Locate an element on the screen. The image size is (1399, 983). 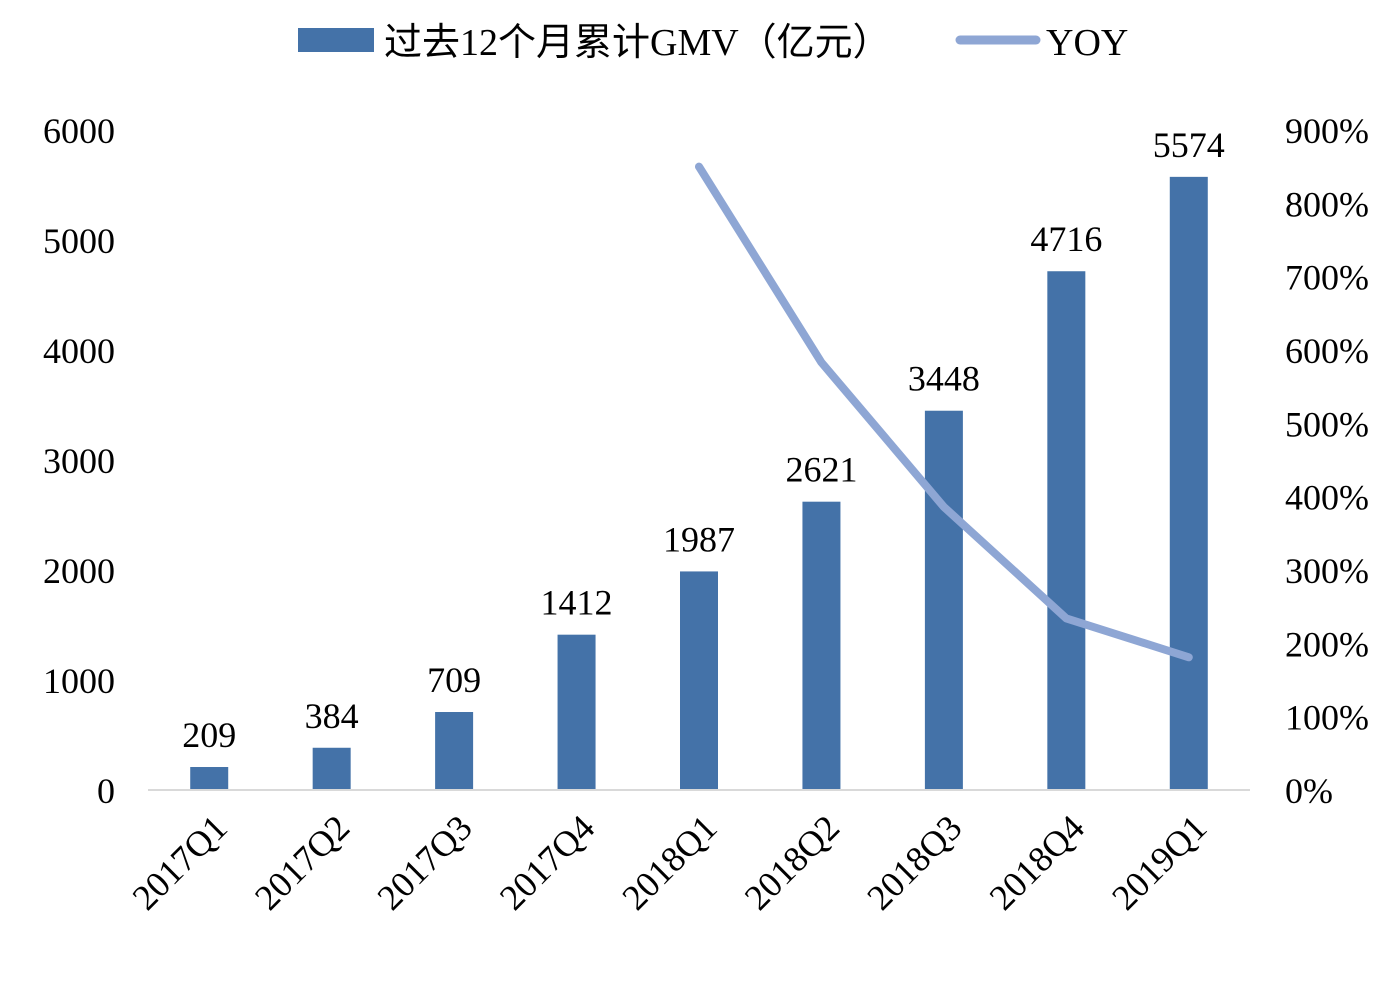
x-axis-category-label: 2017Q2 is located at coordinates (302, 862).